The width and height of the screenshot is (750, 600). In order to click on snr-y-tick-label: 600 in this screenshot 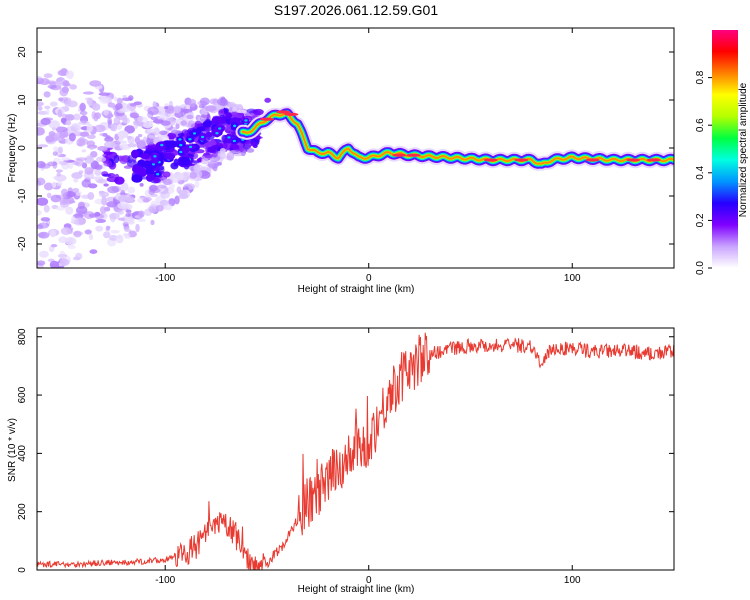, I will do `click(22, 394)`.